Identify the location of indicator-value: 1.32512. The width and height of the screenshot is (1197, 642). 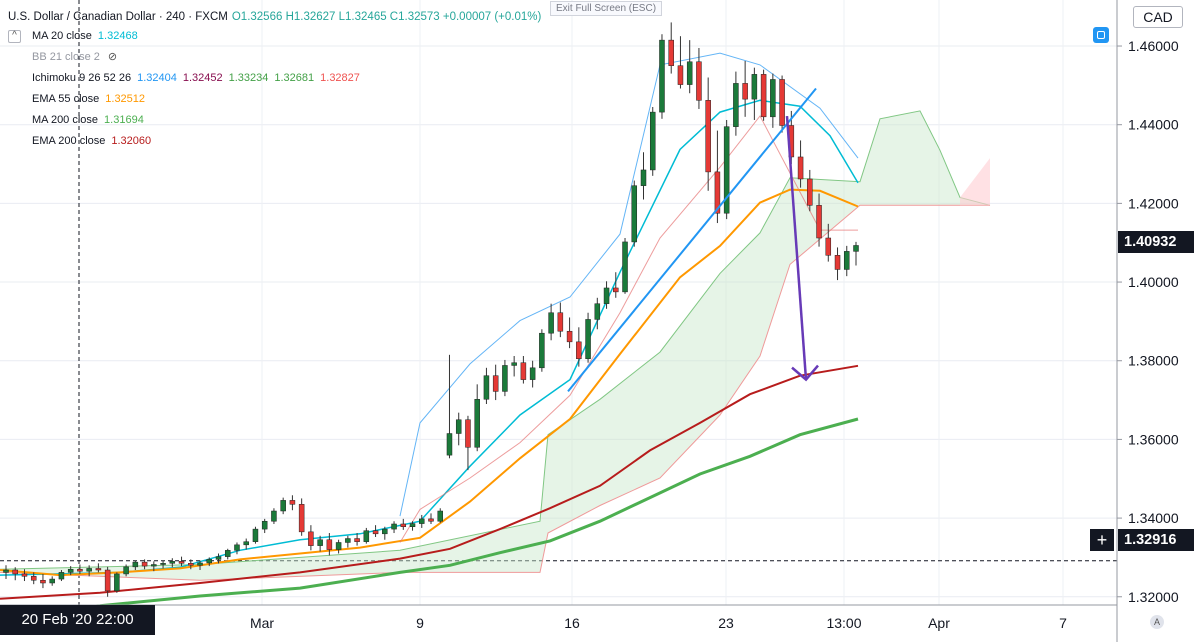
(125, 99).